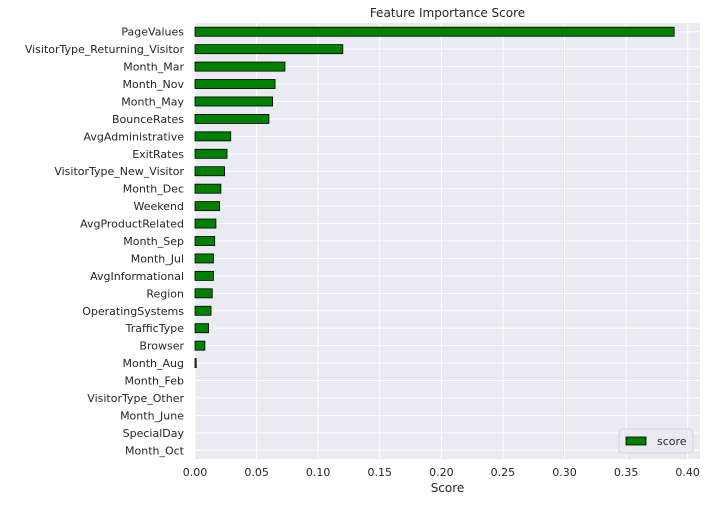 This screenshot has height=506, width=705. What do you see at coordinates (235, 84) in the screenshot?
I see `bar-month-nov` at bounding box center [235, 84].